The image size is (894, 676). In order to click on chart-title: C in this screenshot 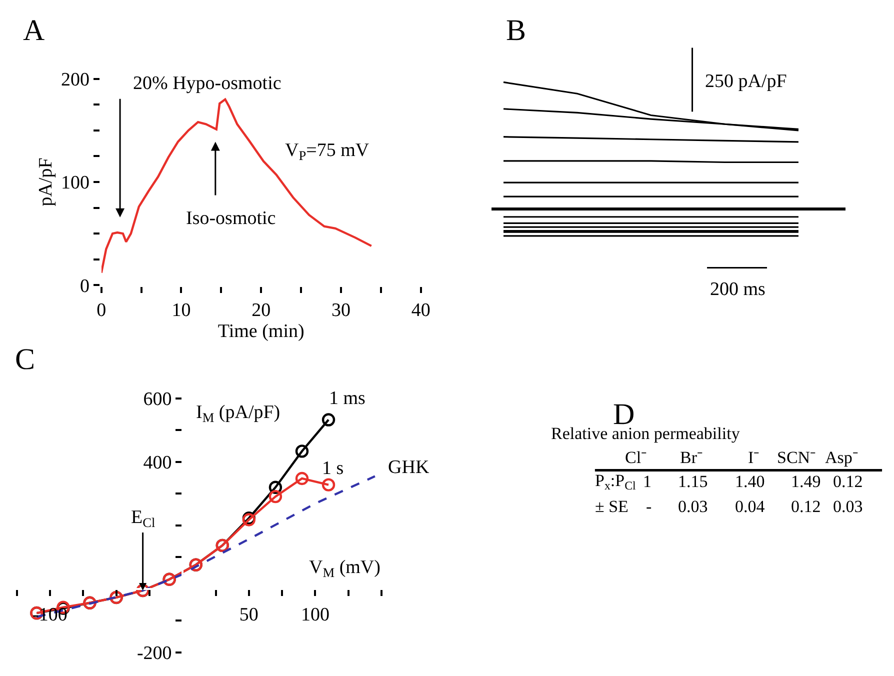, I will do `click(25, 359)`.